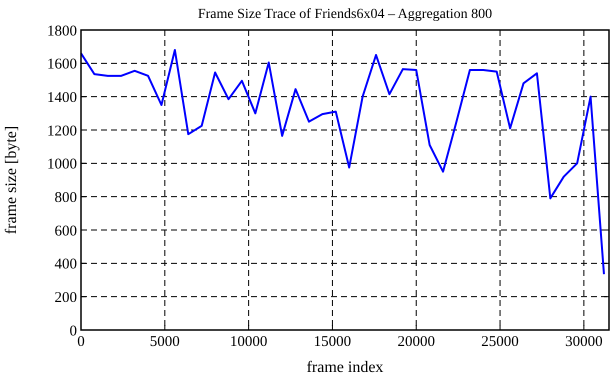  Describe the element at coordinates (62, 31) in the screenshot. I see `y-tick-label: 1800` at that location.